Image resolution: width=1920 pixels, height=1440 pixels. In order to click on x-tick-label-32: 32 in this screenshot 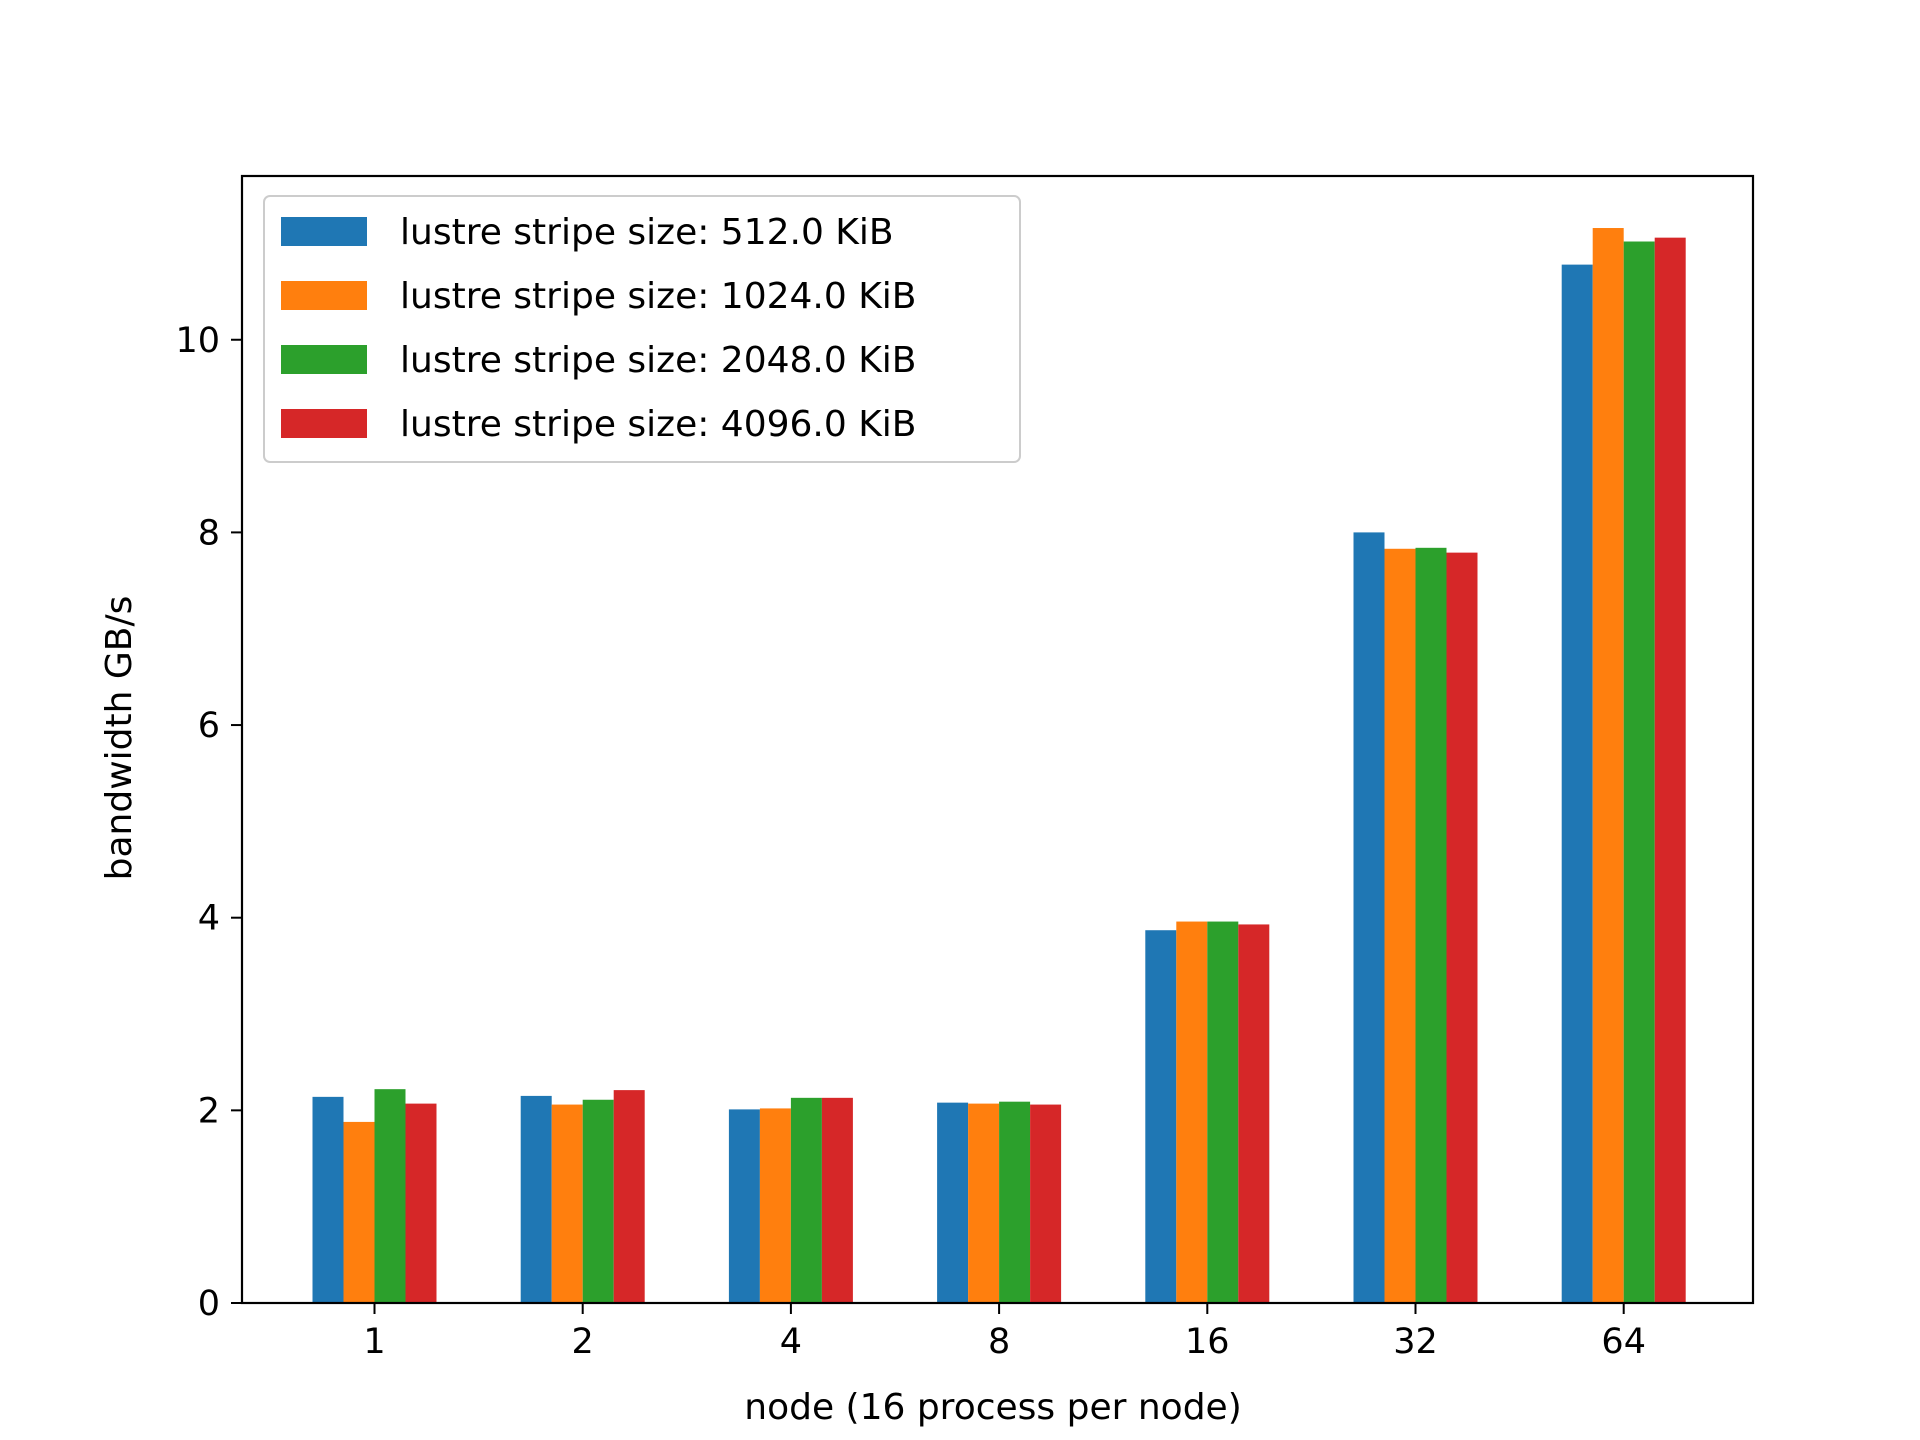, I will do `click(1415, 1342)`.